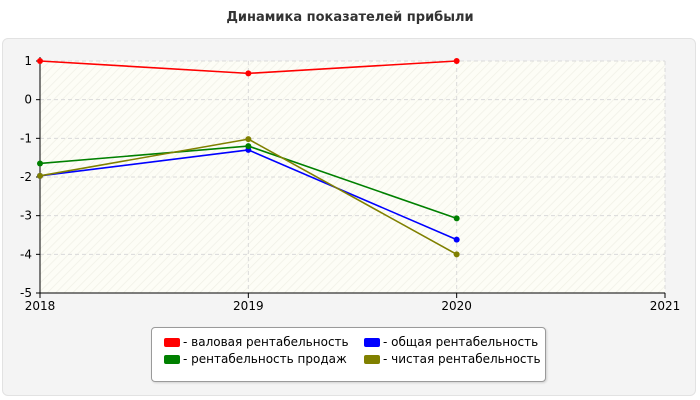 This screenshot has height=400, width=700. What do you see at coordinates (665, 306) in the screenshot?
I see `x-tick-label: 2021` at bounding box center [665, 306].